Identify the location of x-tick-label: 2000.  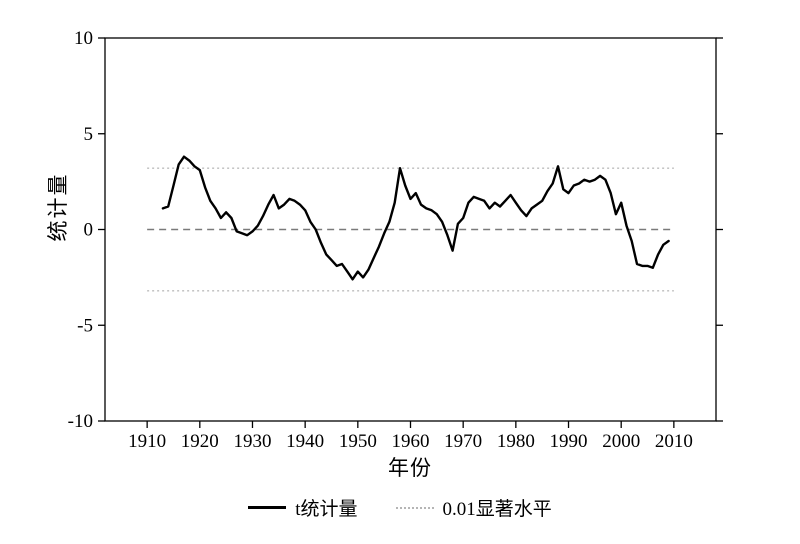
(621, 441).